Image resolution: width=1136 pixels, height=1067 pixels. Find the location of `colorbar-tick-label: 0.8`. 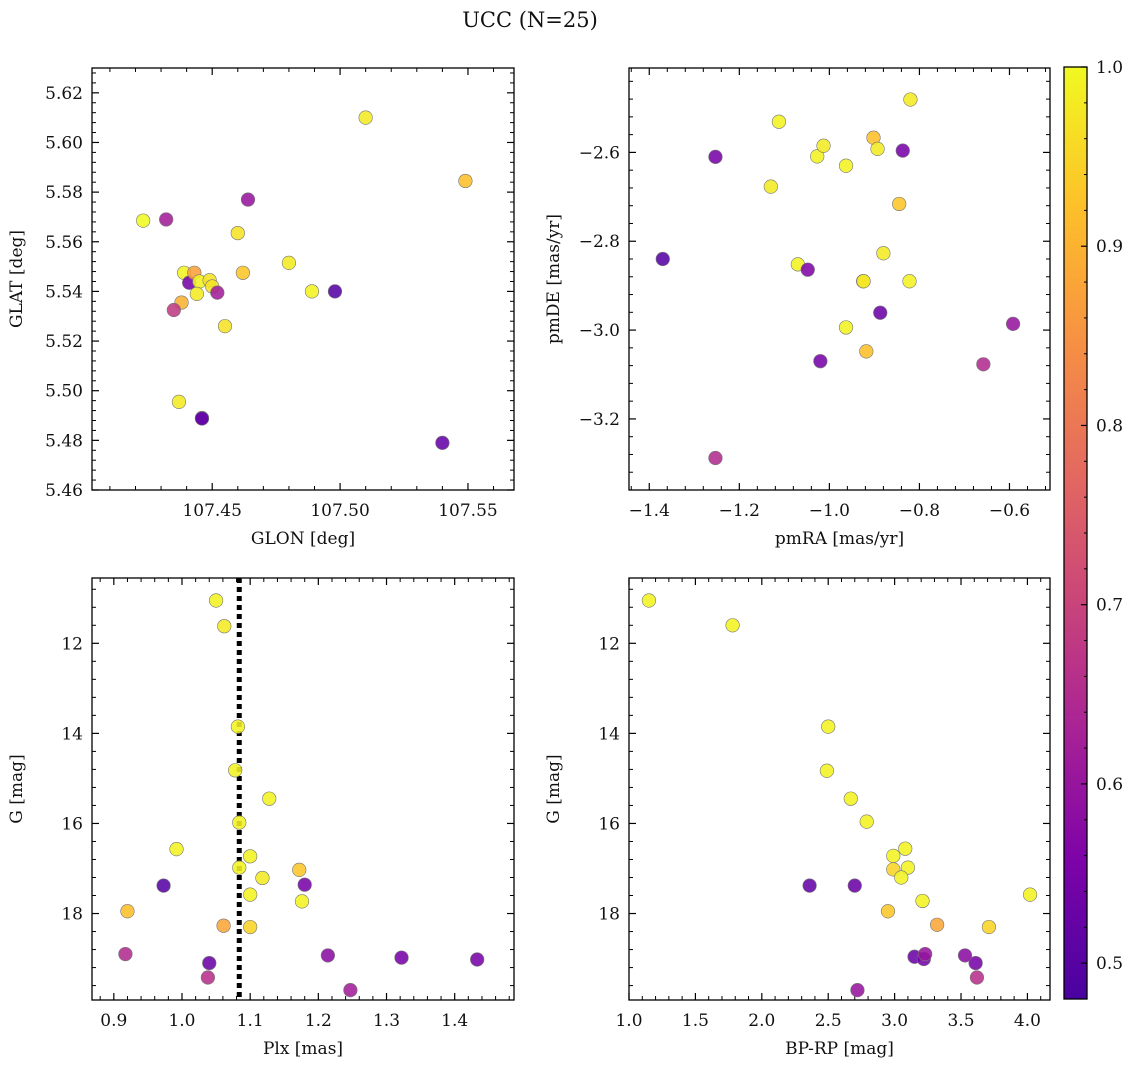

colorbar-tick-label: 0.8 is located at coordinates (1109, 426).